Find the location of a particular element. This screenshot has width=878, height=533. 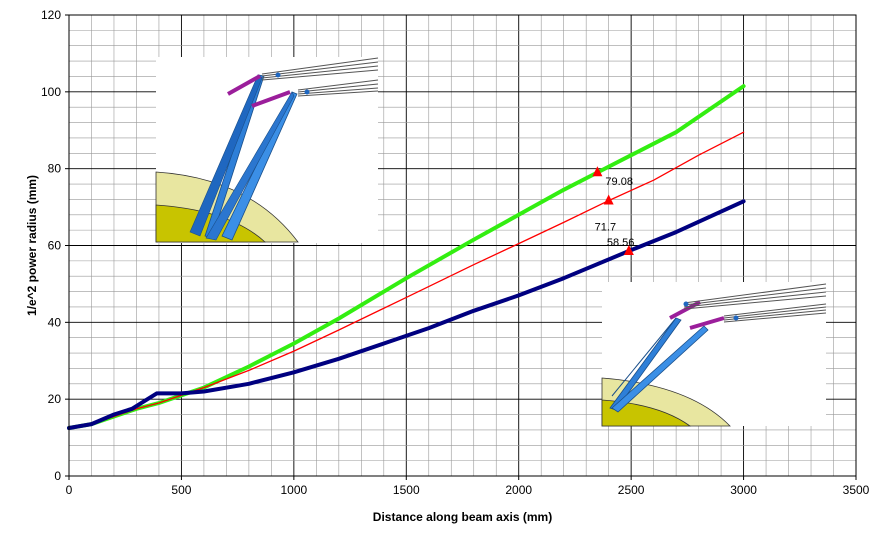

x-tick-label: 2000 is located at coordinates (518, 490).